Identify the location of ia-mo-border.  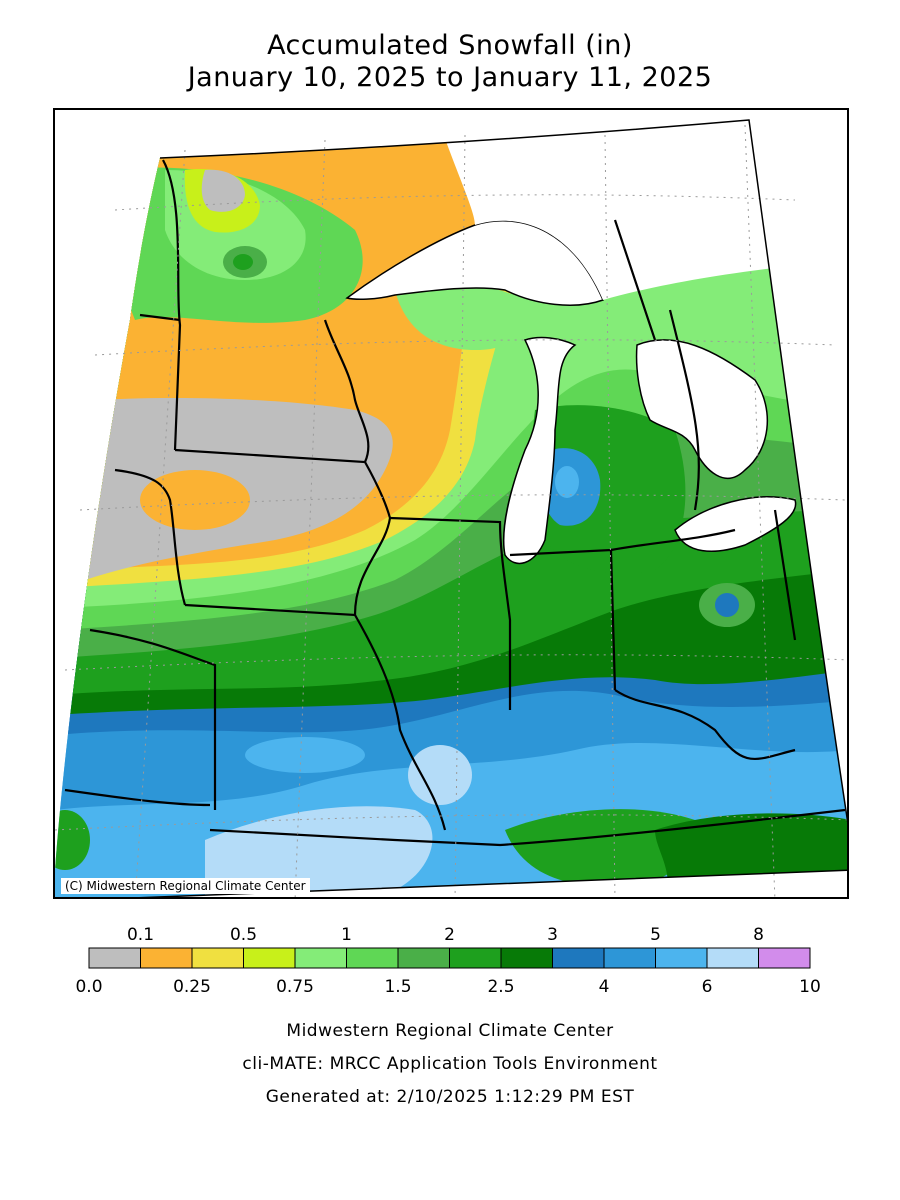
(288, 567).